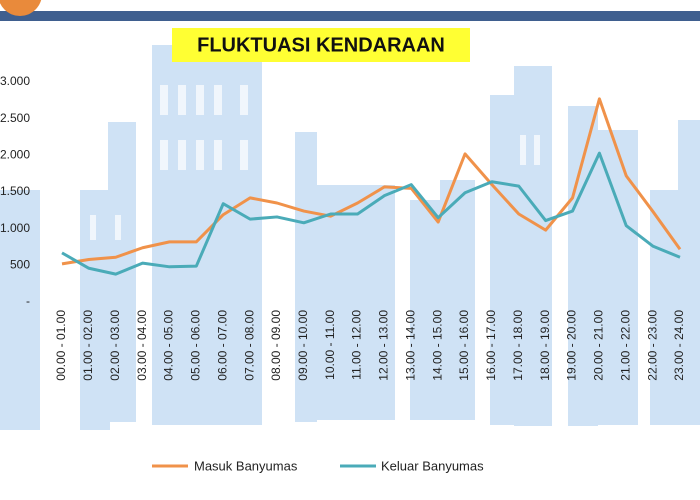 The image size is (700, 500). What do you see at coordinates (222, 345) in the screenshot?
I see `x-tick-label: 06.00 - 07.00` at bounding box center [222, 345].